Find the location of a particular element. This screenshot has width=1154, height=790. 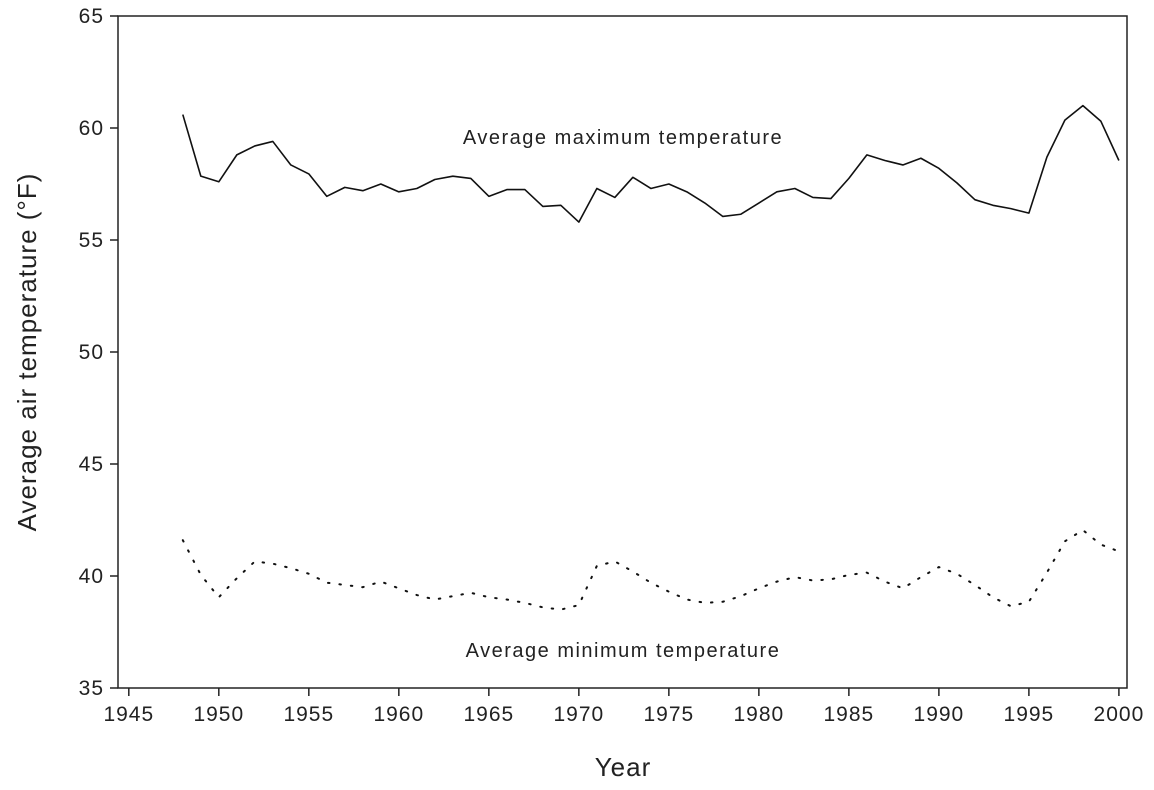

x-tick-label: 1950 is located at coordinates (218, 714).